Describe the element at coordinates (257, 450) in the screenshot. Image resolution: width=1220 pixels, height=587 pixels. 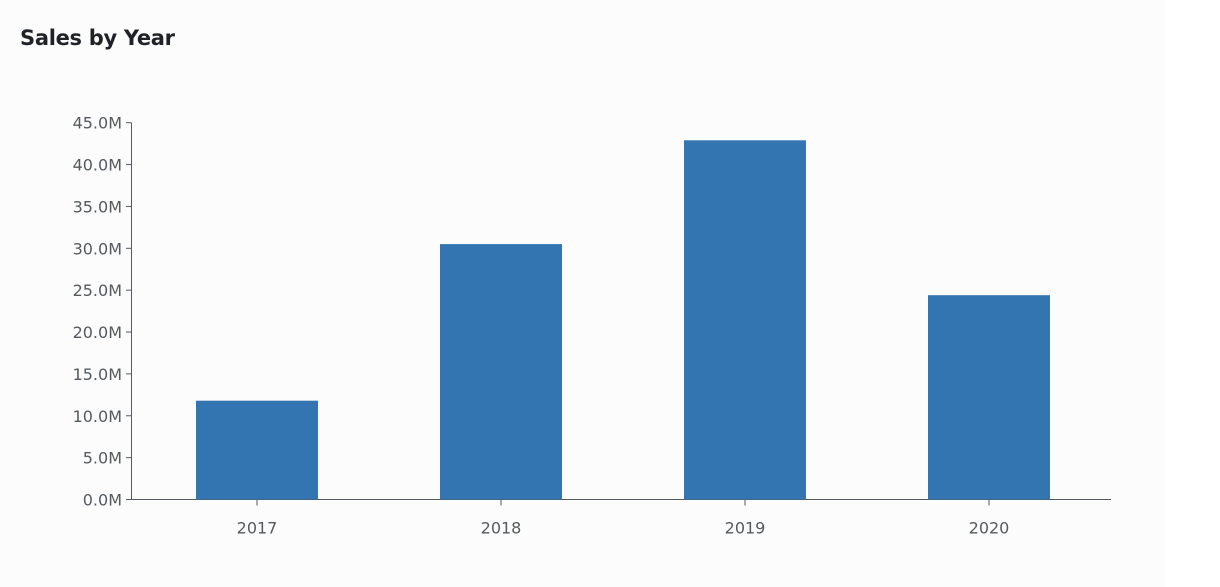
I see `bar-2017` at that location.